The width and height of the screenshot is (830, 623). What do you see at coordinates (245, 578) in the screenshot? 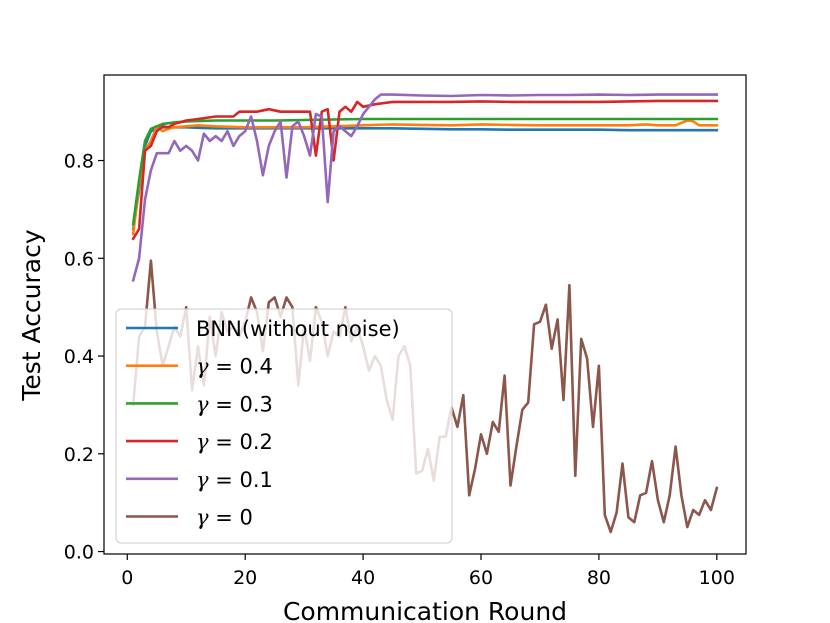
I see `x-tick-label: 20` at bounding box center [245, 578].